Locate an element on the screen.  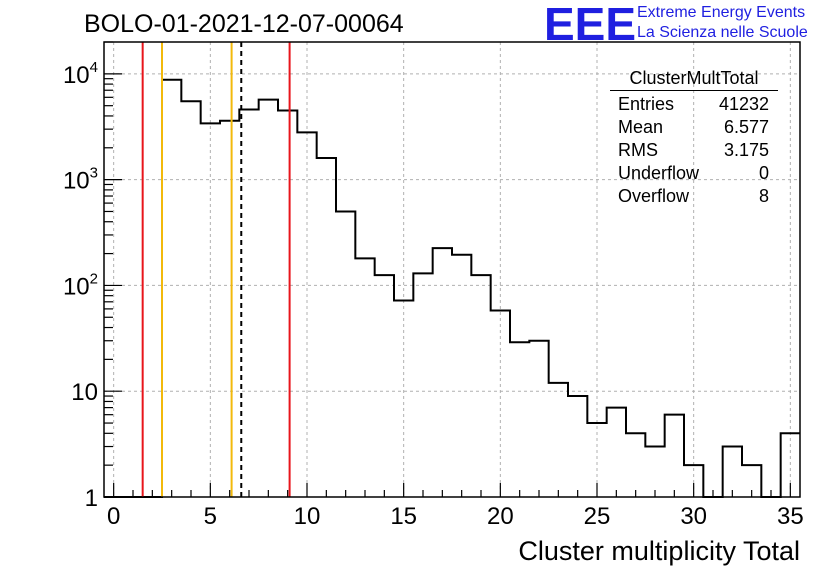
stats-row-underflow: Underflow 0 is located at coordinates (694, 174).